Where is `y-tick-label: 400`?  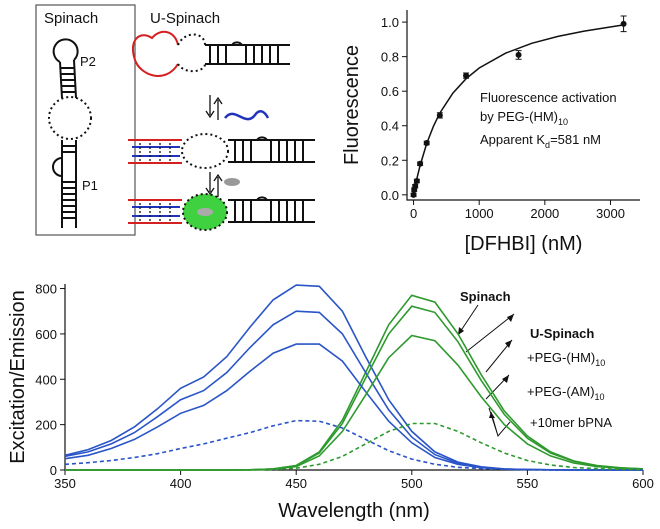
y-tick-label: 400 is located at coordinates (46, 379).